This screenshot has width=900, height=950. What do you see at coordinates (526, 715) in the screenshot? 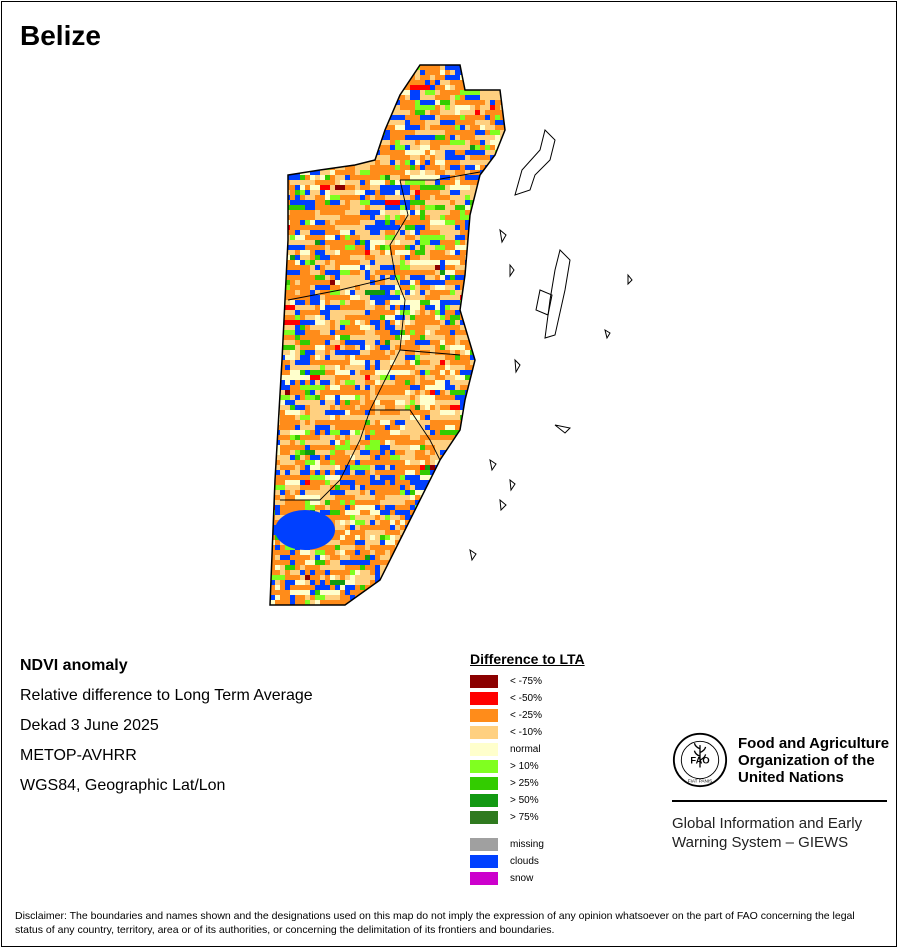
I see `legend-label: < -25%` at bounding box center [526, 715].